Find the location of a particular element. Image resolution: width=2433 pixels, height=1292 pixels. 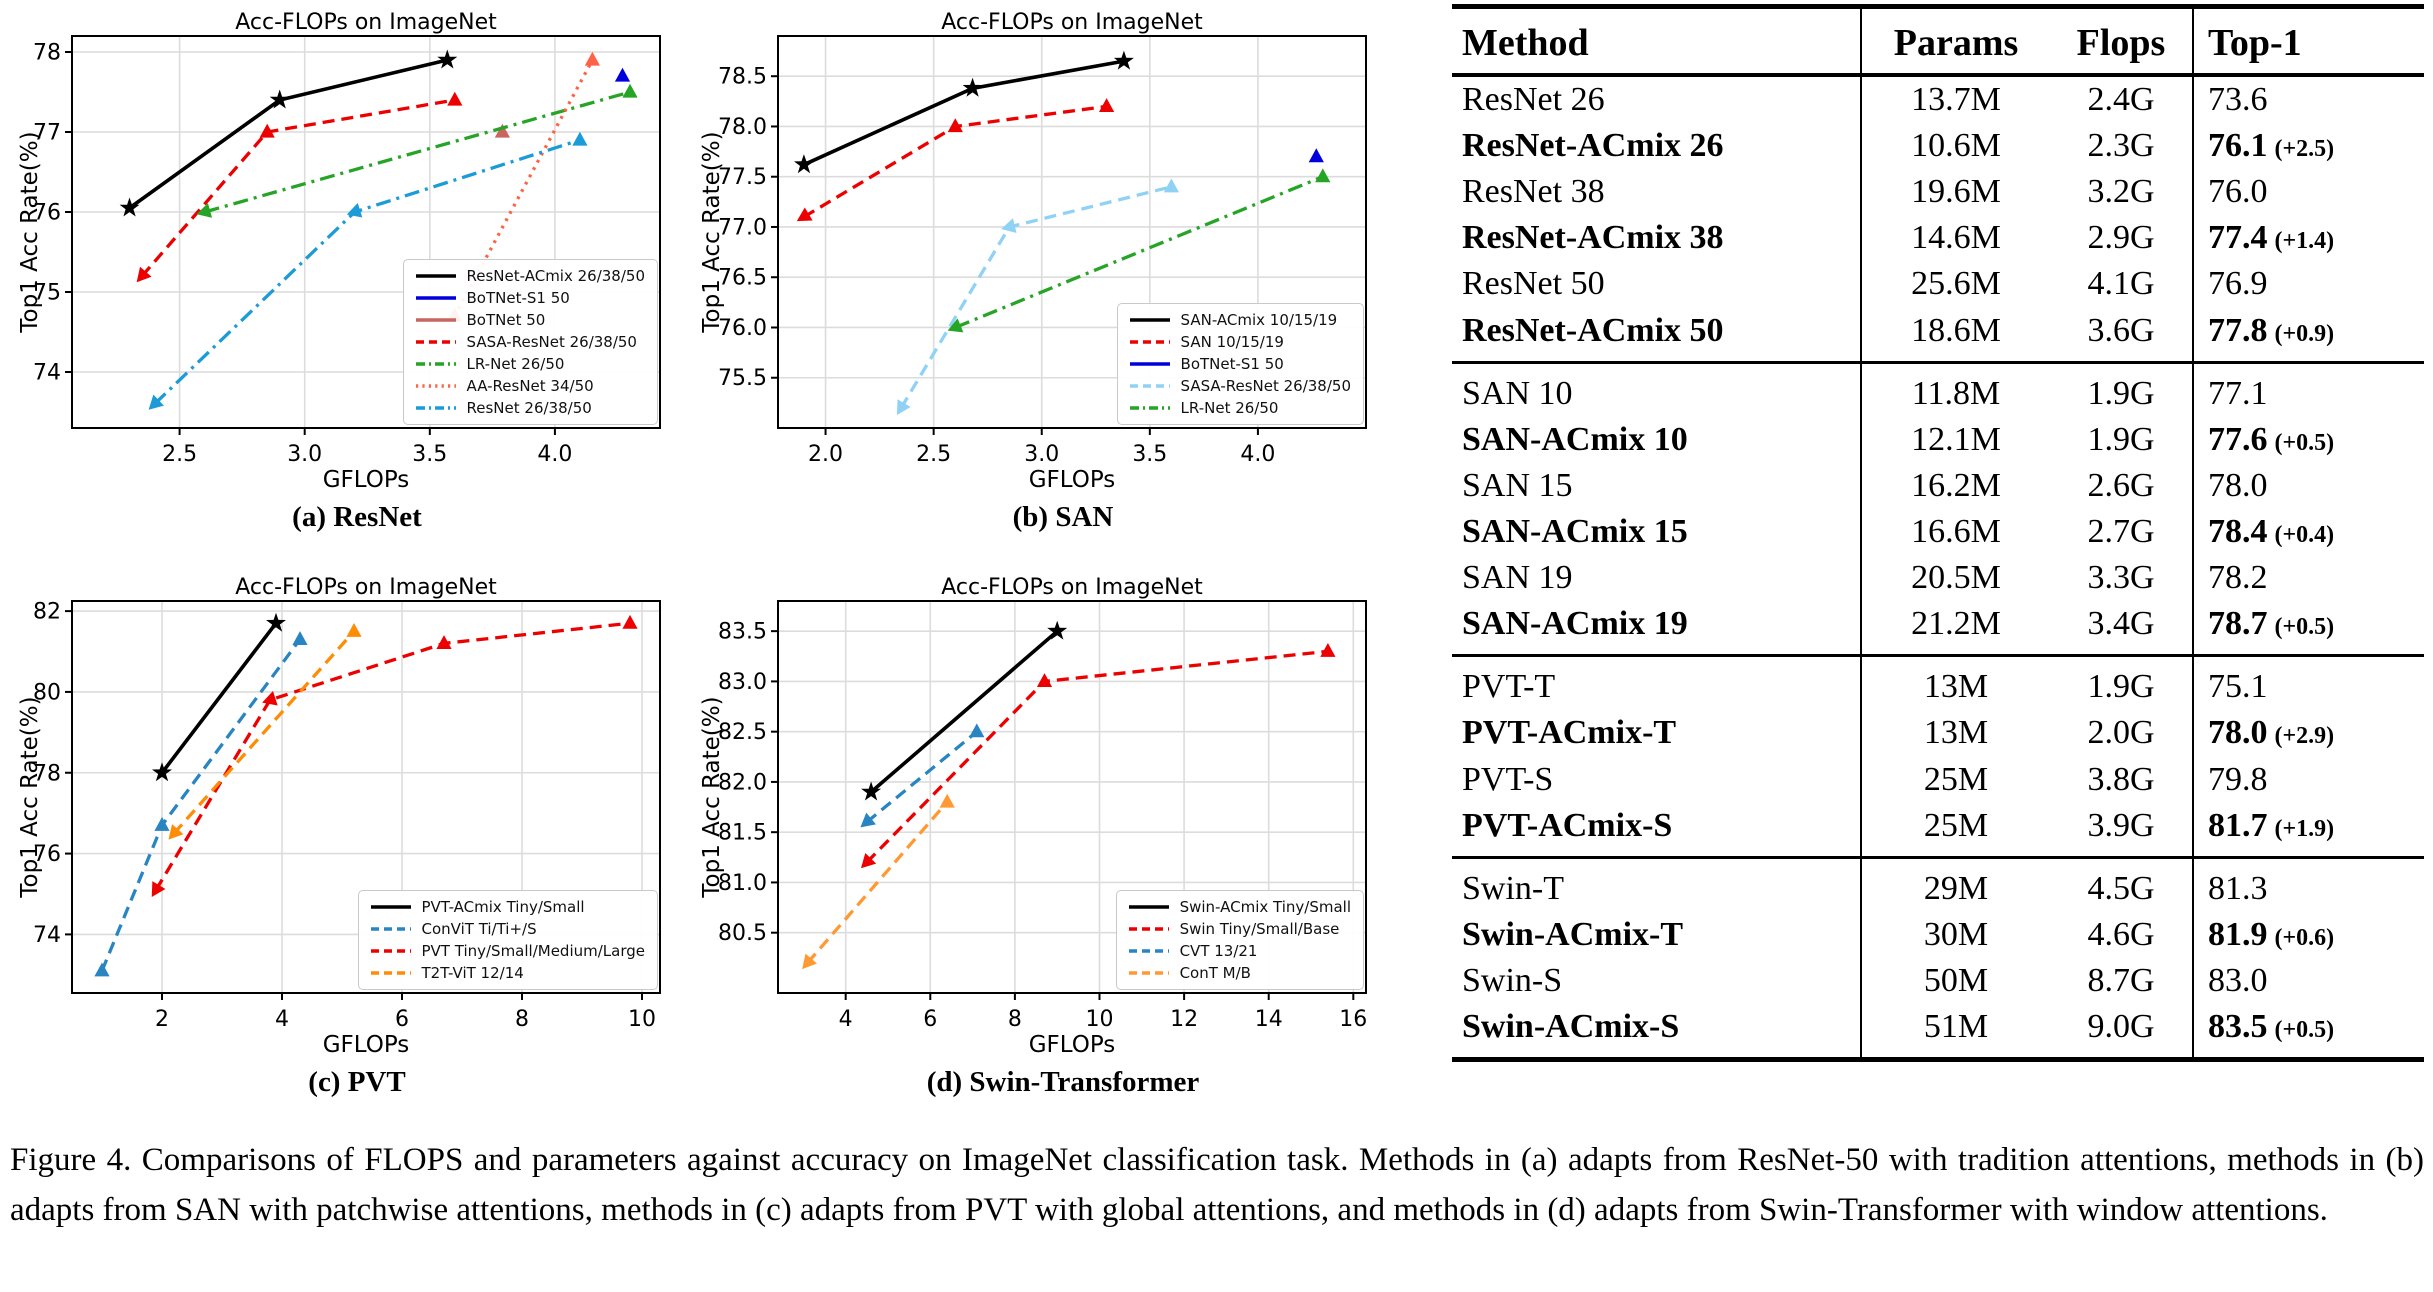

x-tick-label: 2 is located at coordinates (162, 1019).